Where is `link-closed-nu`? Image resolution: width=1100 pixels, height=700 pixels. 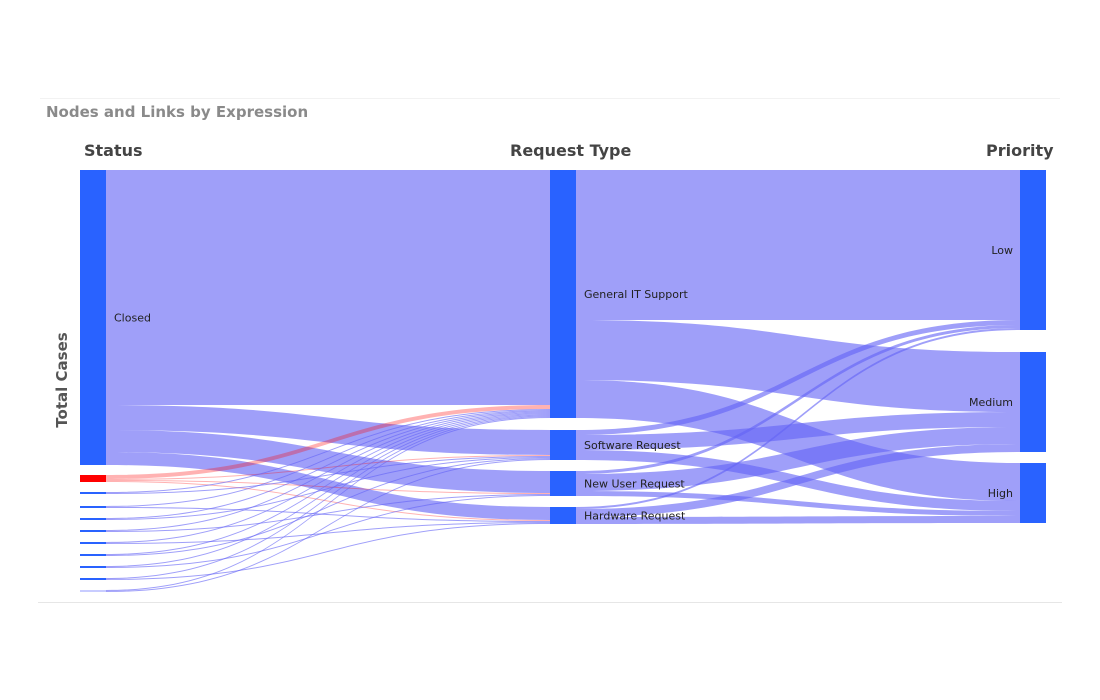
link-closed-nu is located at coordinates (328, 461).